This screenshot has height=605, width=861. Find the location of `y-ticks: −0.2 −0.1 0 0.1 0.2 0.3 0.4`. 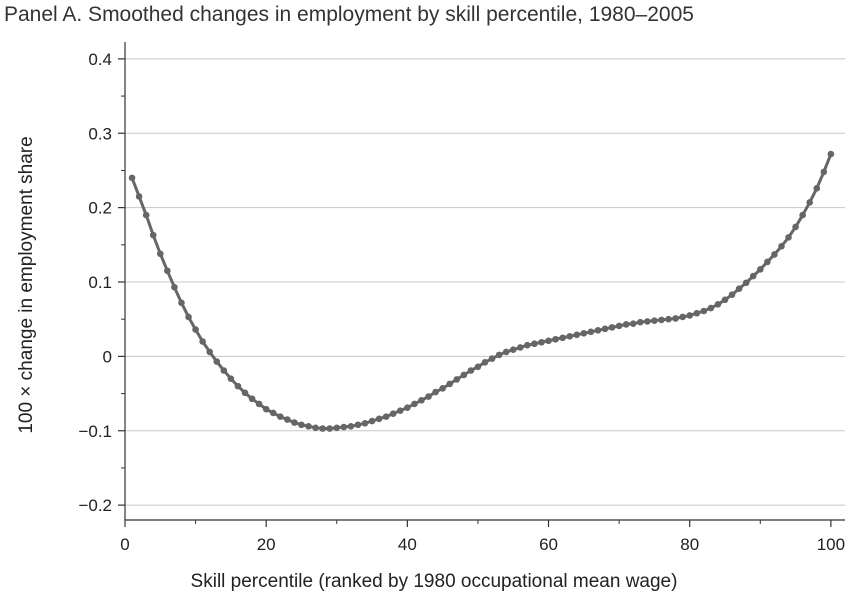

y-ticks: −0.2 −0.1 0 0.1 0.2 0.3 0.4 is located at coordinates (101, 282).